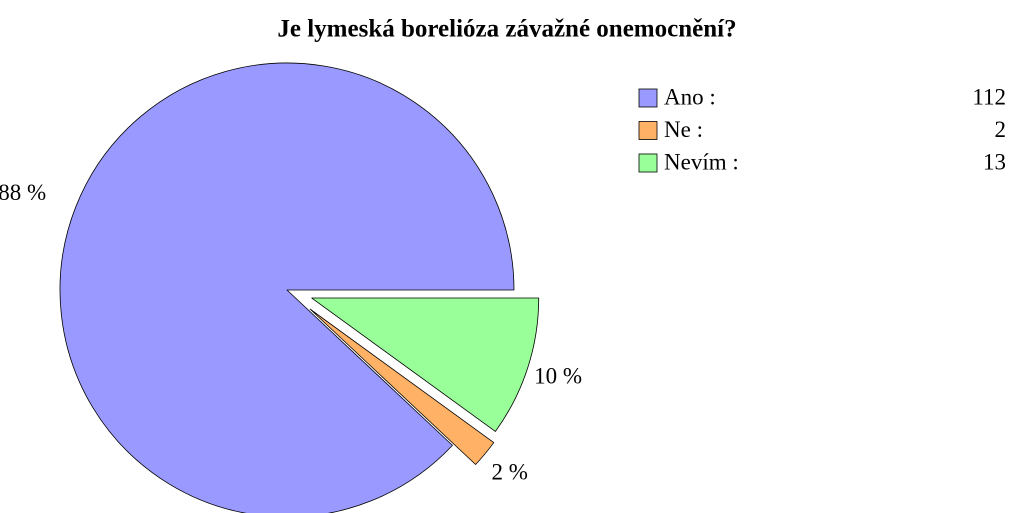 The height and width of the screenshot is (513, 1013). Describe the element at coordinates (506, 29) in the screenshot. I see `chart-title: Je lymeská borelióza závažné onemocnění?` at that location.